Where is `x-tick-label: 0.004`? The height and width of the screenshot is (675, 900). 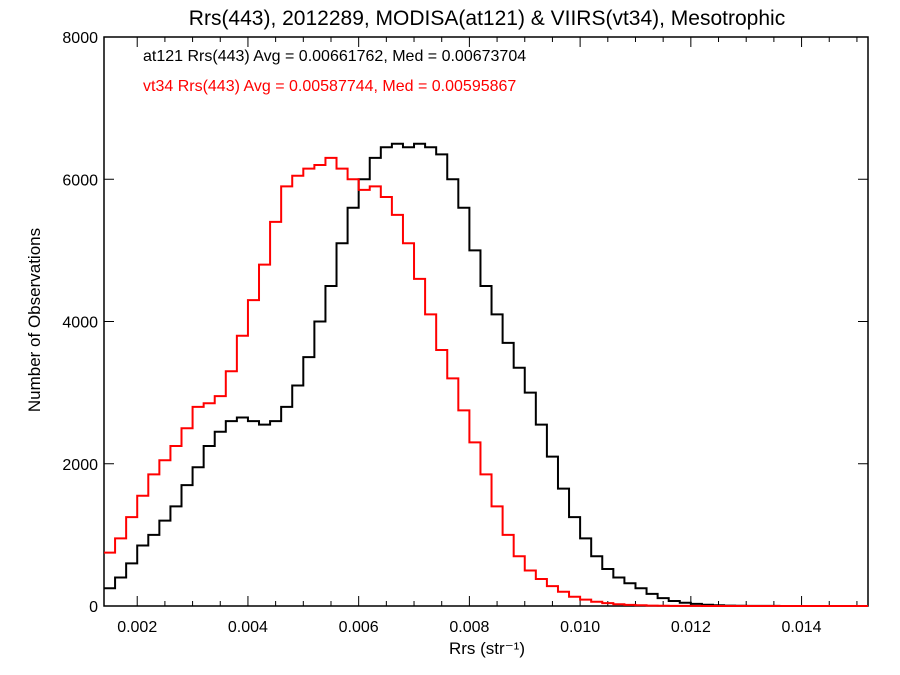 x-tick-label: 0.004 is located at coordinates (248, 627).